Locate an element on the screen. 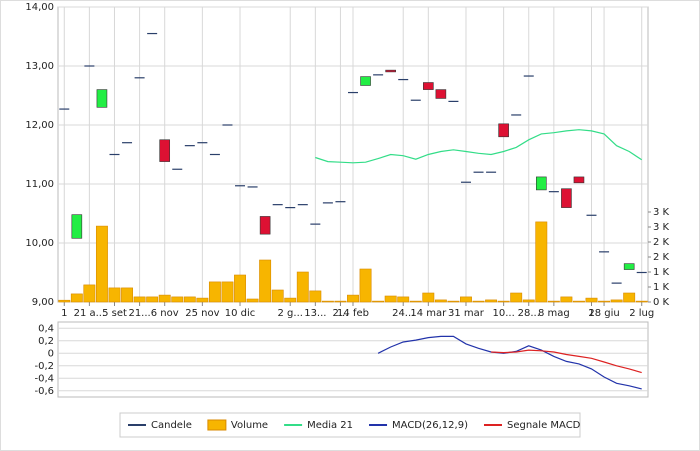  legend-box is located at coordinates (350, 425).